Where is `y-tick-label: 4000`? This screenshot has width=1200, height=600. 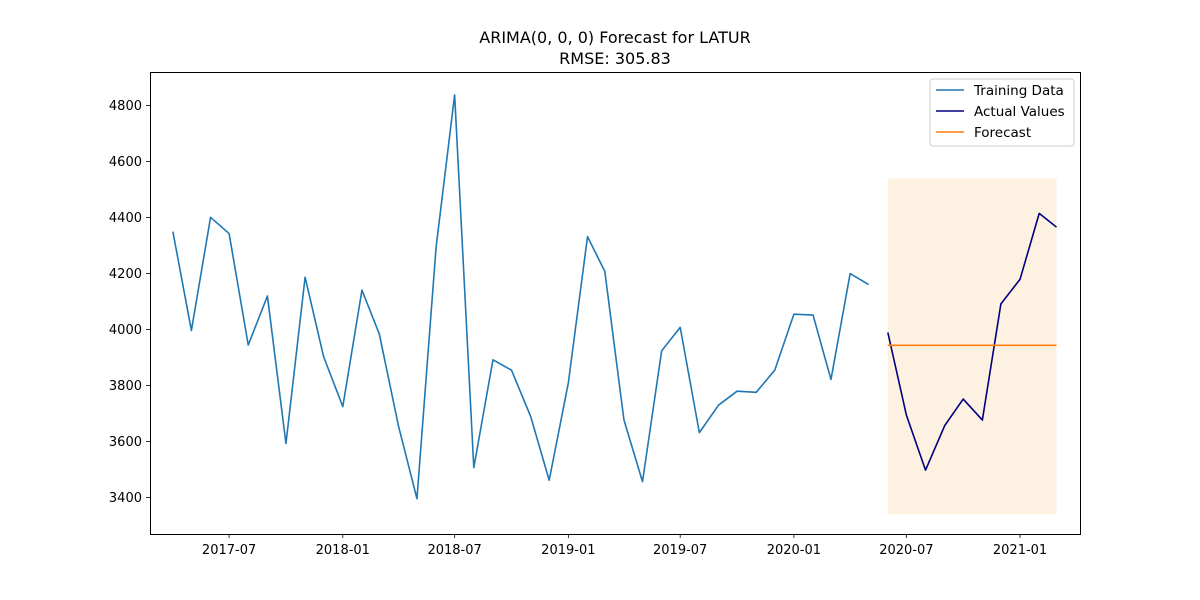
y-tick-label: 4000 is located at coordinates (125, 330).